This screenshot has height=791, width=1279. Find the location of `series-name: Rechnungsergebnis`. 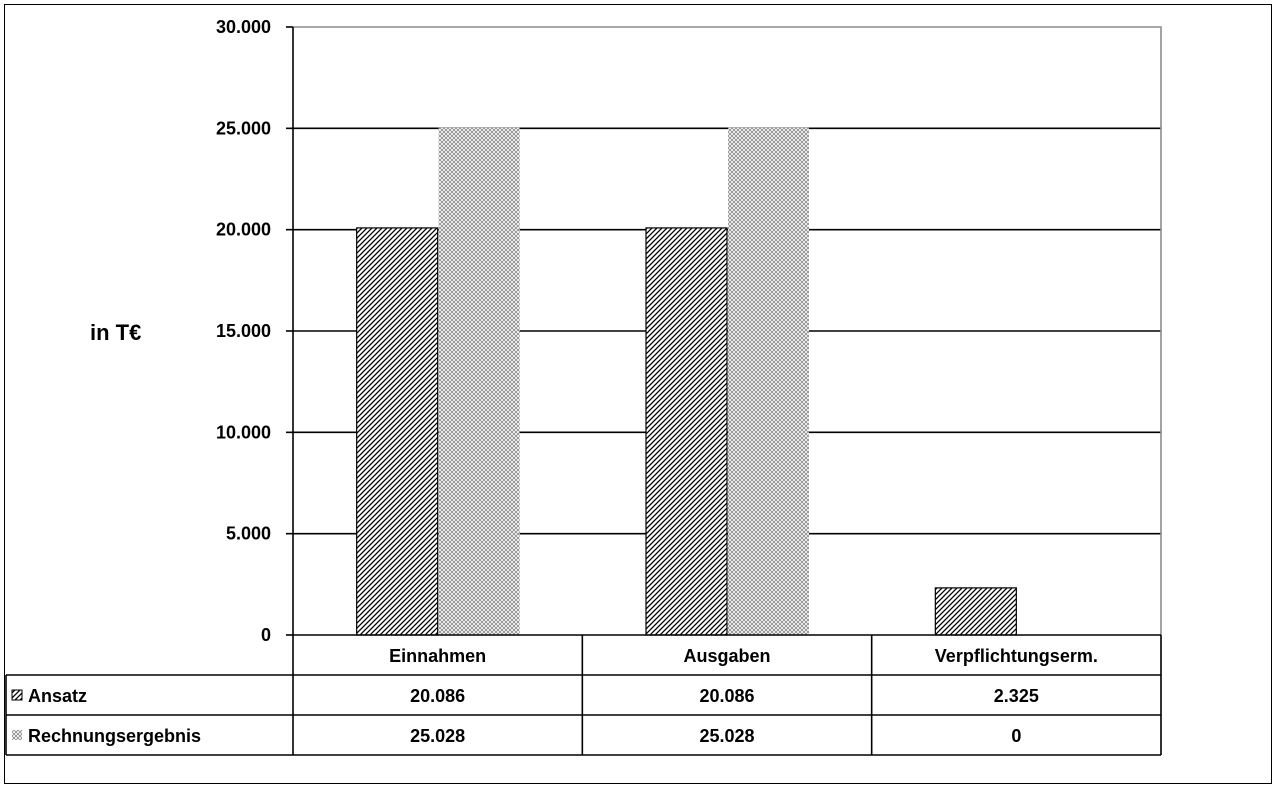

series-name: Rechnungsergebnis is located at coordinates (114, 736).